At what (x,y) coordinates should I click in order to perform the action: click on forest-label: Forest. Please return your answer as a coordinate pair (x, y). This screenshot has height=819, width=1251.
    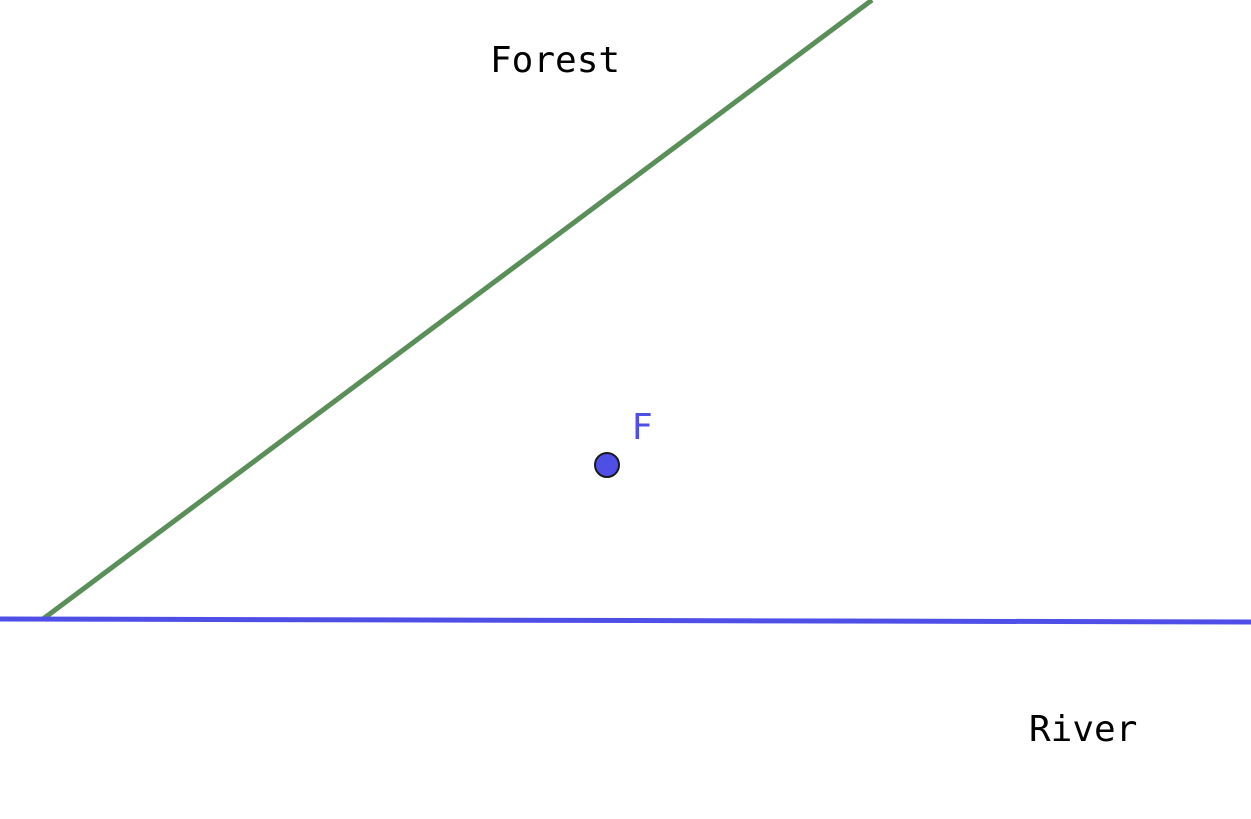
    Looking at the image, I should click on (555, 60).